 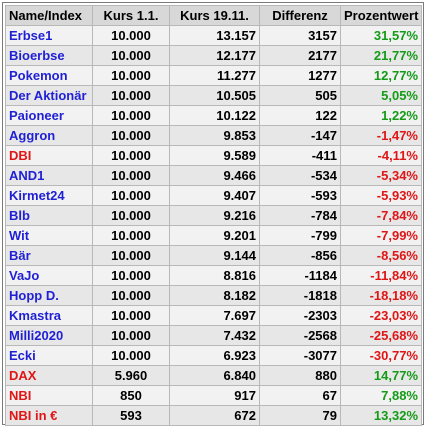 I want to click on cell-kurs-now: 917, so click(x=214, y=395).